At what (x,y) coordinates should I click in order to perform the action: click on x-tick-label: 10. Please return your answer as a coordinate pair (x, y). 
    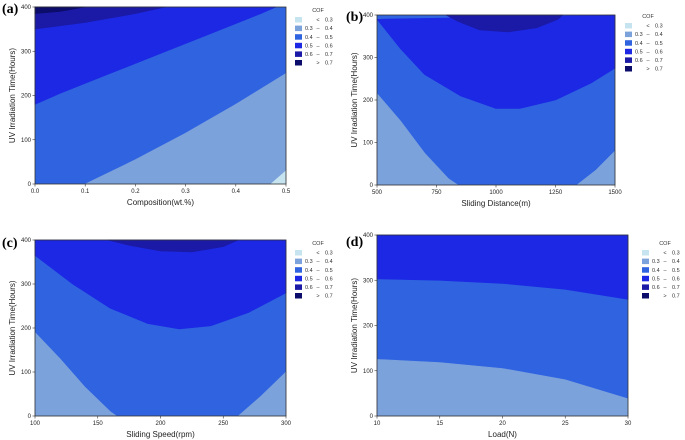
    Looking at the image, I should click on (377, 424).